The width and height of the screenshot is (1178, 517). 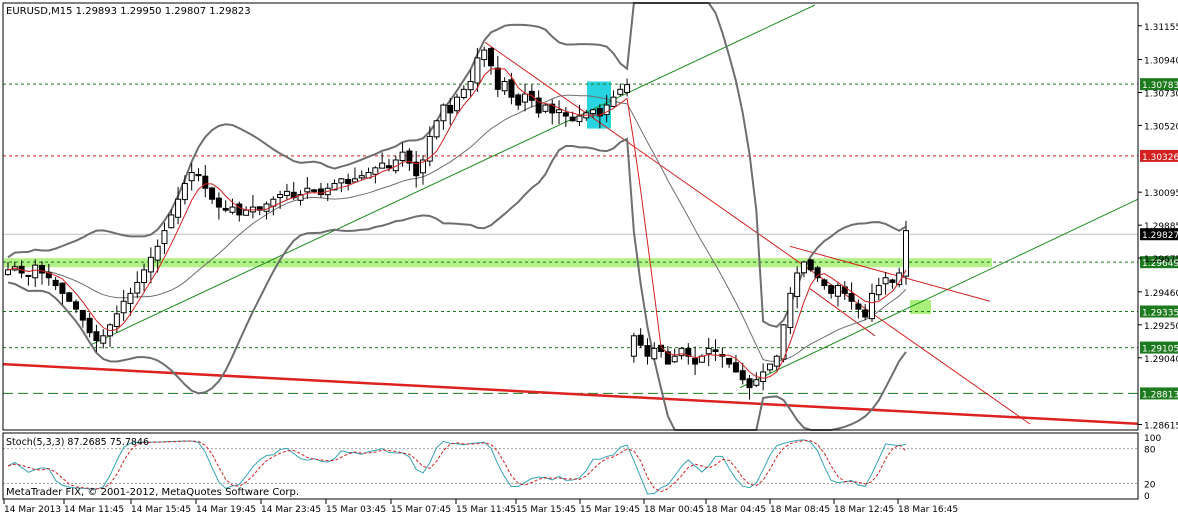 I want to click on x-tick-label: 18 Mar 12:45, so click(x=864, y=510).